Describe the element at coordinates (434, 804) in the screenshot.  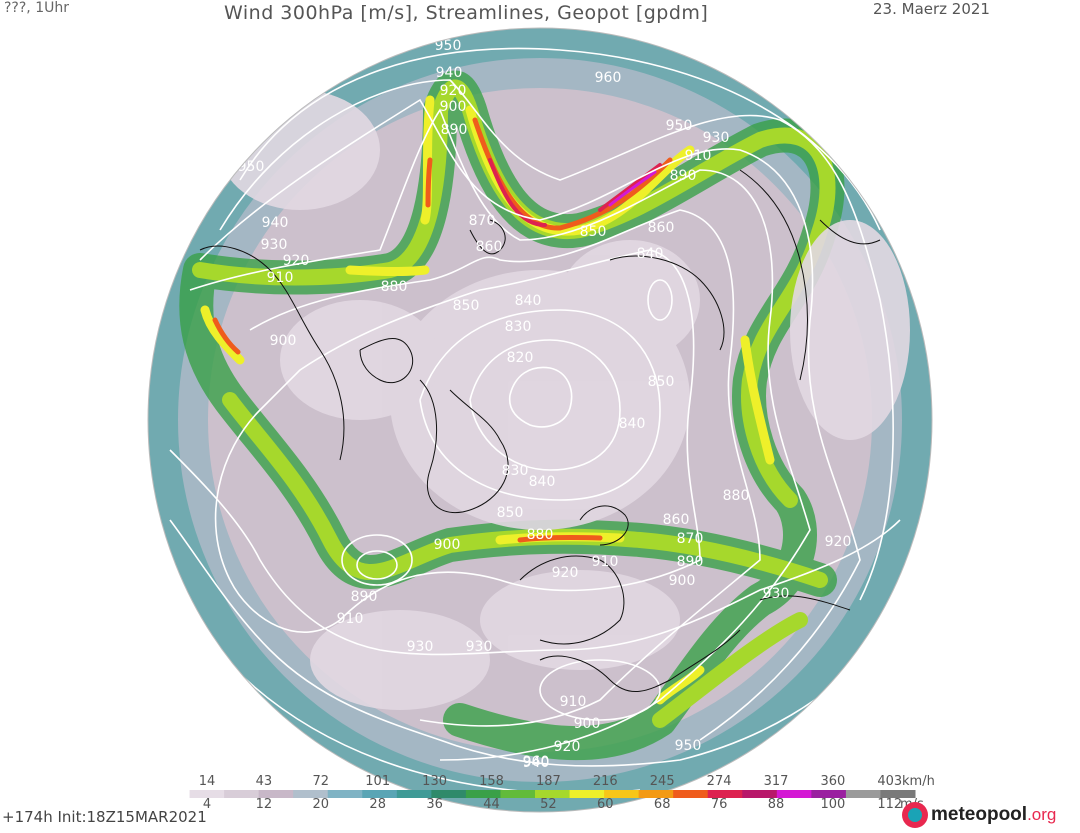
I see `color-scale-ms-label: 36` at that location.